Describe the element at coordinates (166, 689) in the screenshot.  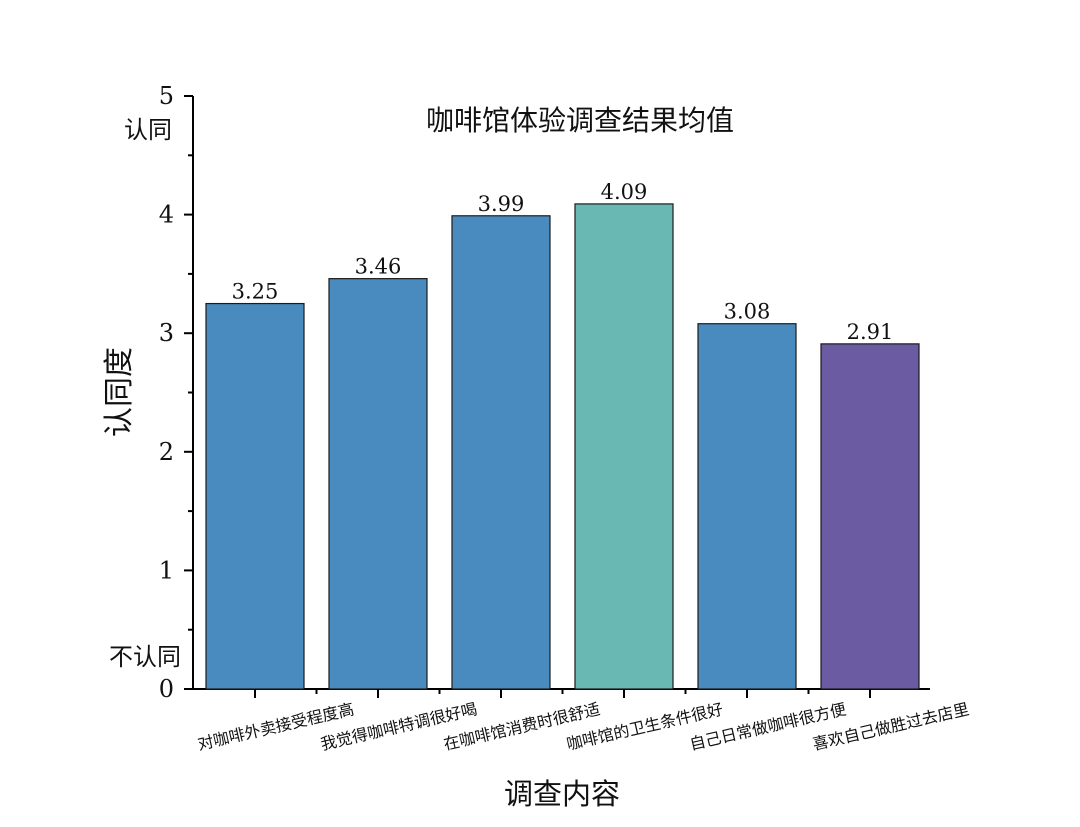
I see `y-tick-label-0: 0` at that location.